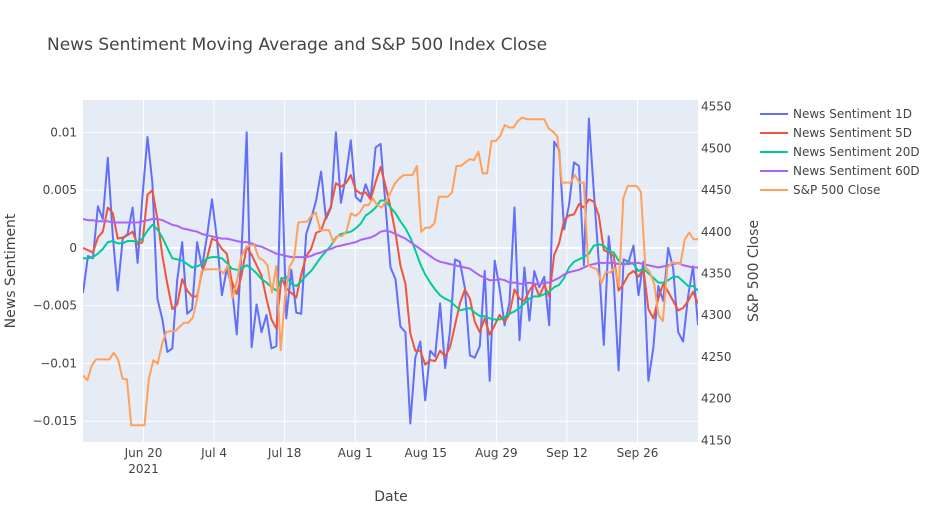  What do you see at coordinates (213, 453) in the screenshot?
I see `x-tick-label: Jul 4` at bounding box center [213, 453].